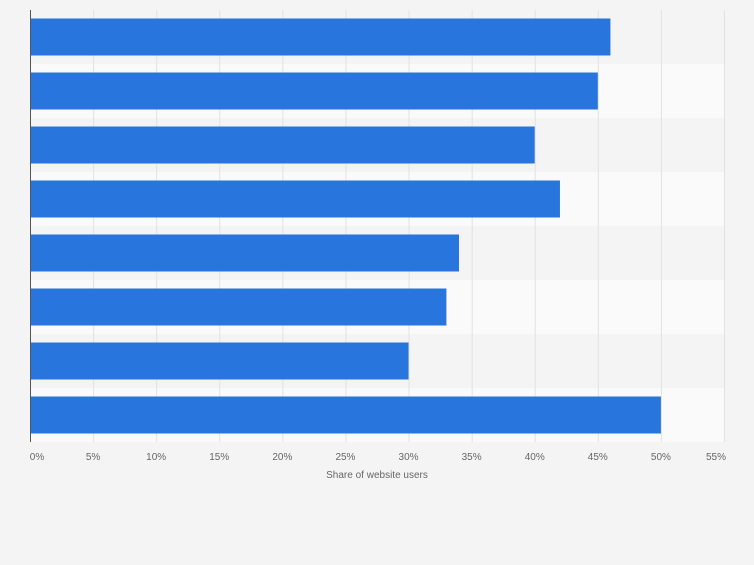 This screenshot has height=565, width=754. I want to click on x-tick-label: 55%, so click(716, 457).